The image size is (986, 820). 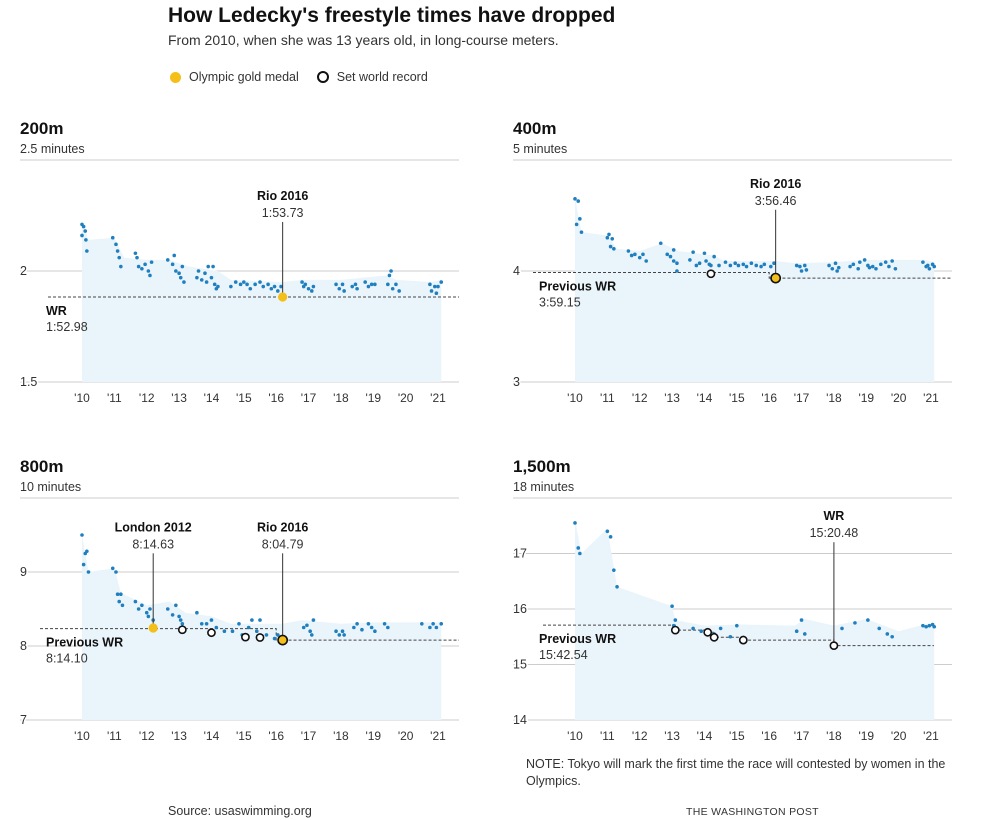 I want to click on record-label: Previous WR, so click(x=577, y=639).